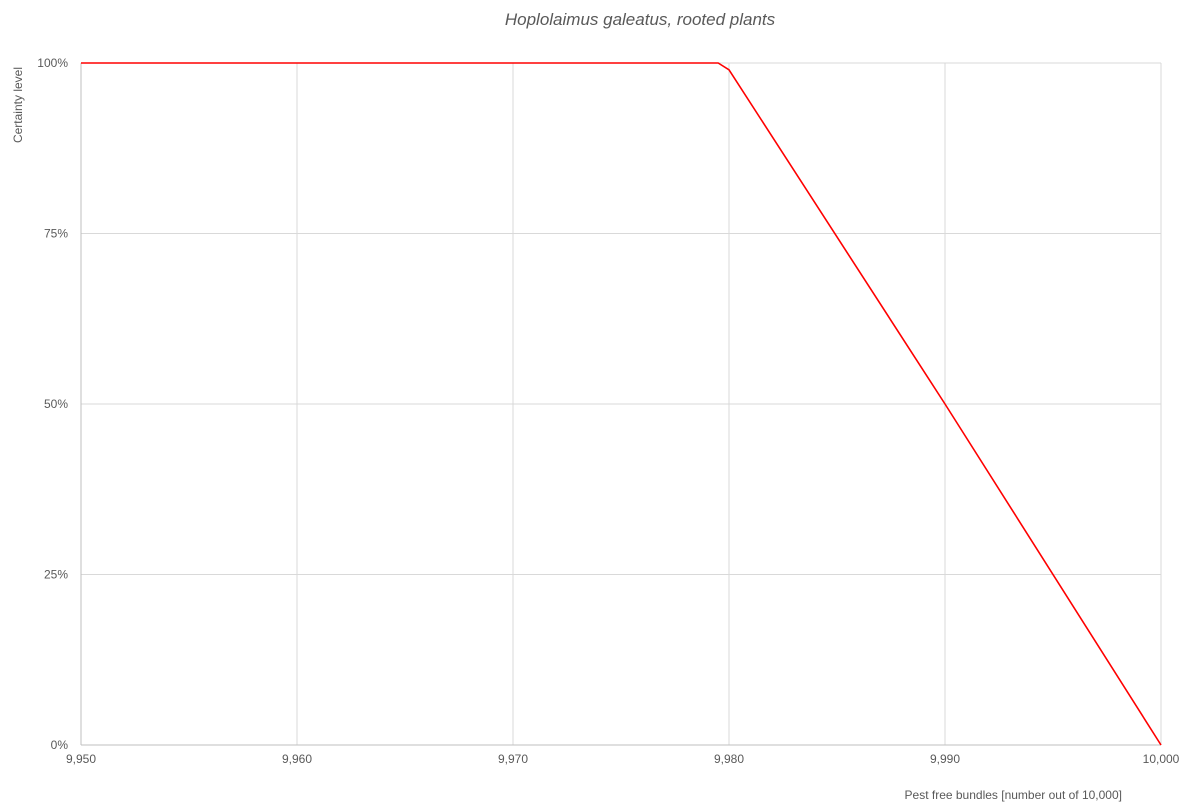 Image resolution: width=1187 pixels, height=802 pixels. What do you see at coordinates (945, 759) in the screenshot?
I see `x-tick-label: 9,990` at bounding box center [945, 759].